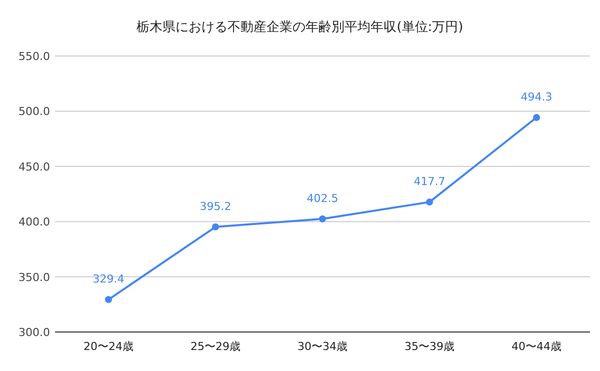  Describe the element at coordinates (34, 277) in the screenshot. I see `y-tick-label: 350.0` at that location.